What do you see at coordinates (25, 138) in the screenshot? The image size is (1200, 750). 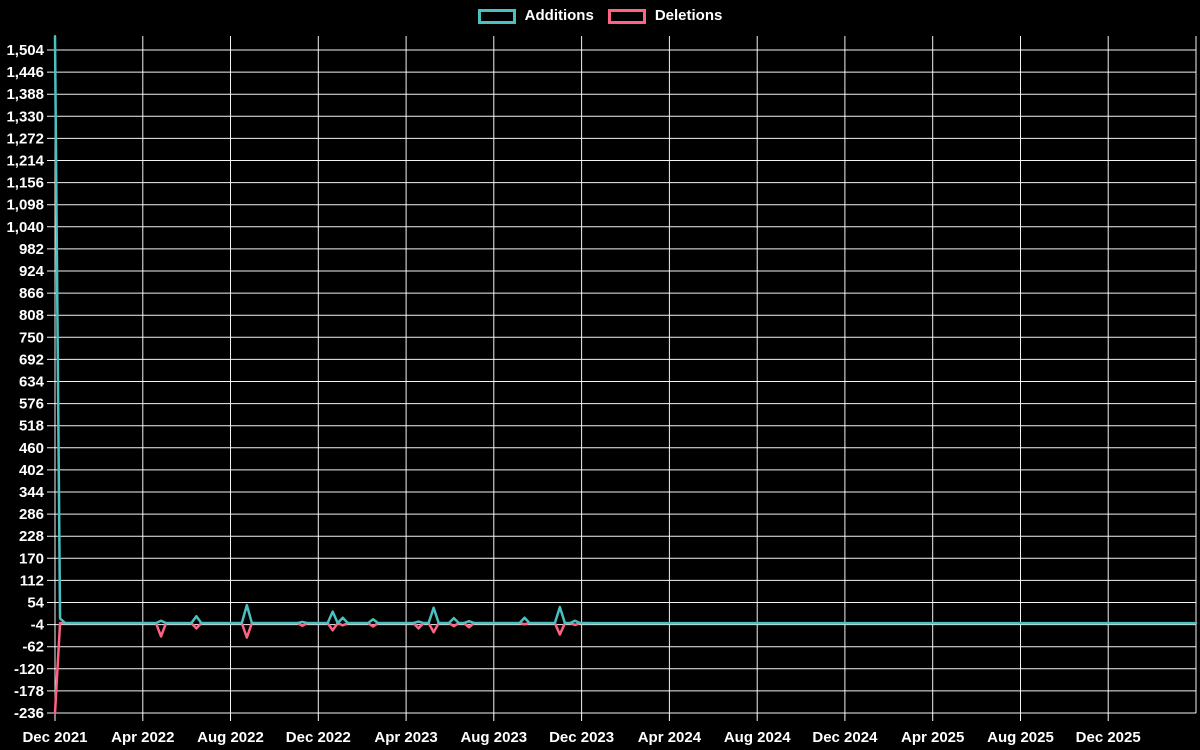 I see `y-tick-label: 1,272` at bounding box center [25, 138].